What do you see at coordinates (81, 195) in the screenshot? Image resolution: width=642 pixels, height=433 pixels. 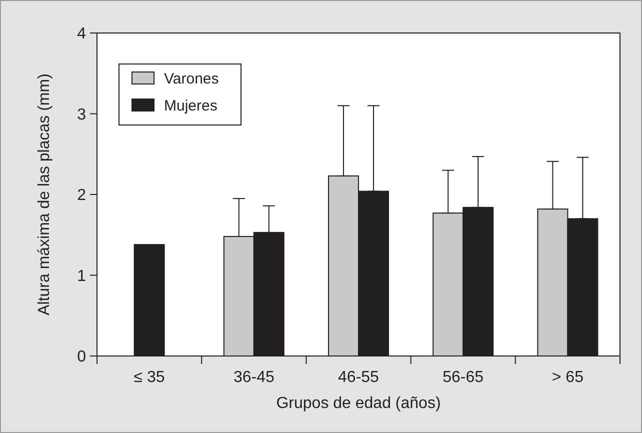 I see `y-tick-label: 2` at bounding box center [81, 195].